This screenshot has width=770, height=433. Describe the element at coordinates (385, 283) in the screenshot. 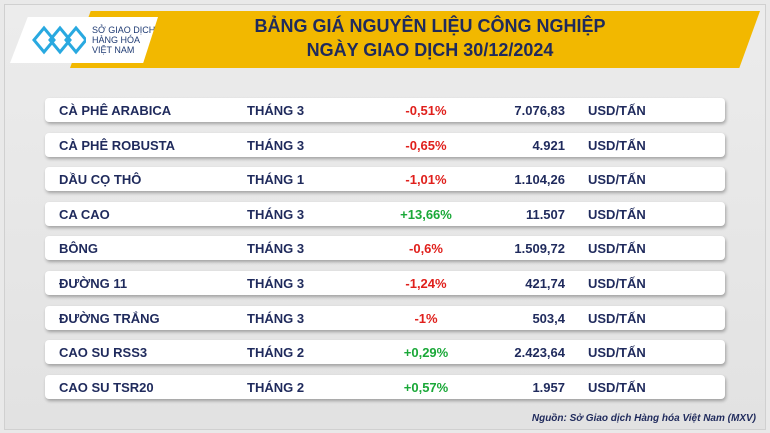

I see `table-row: ĐƯỜNG 11 THÁNG 3 -1,24% 421,74 USD/TẤN` at that location.